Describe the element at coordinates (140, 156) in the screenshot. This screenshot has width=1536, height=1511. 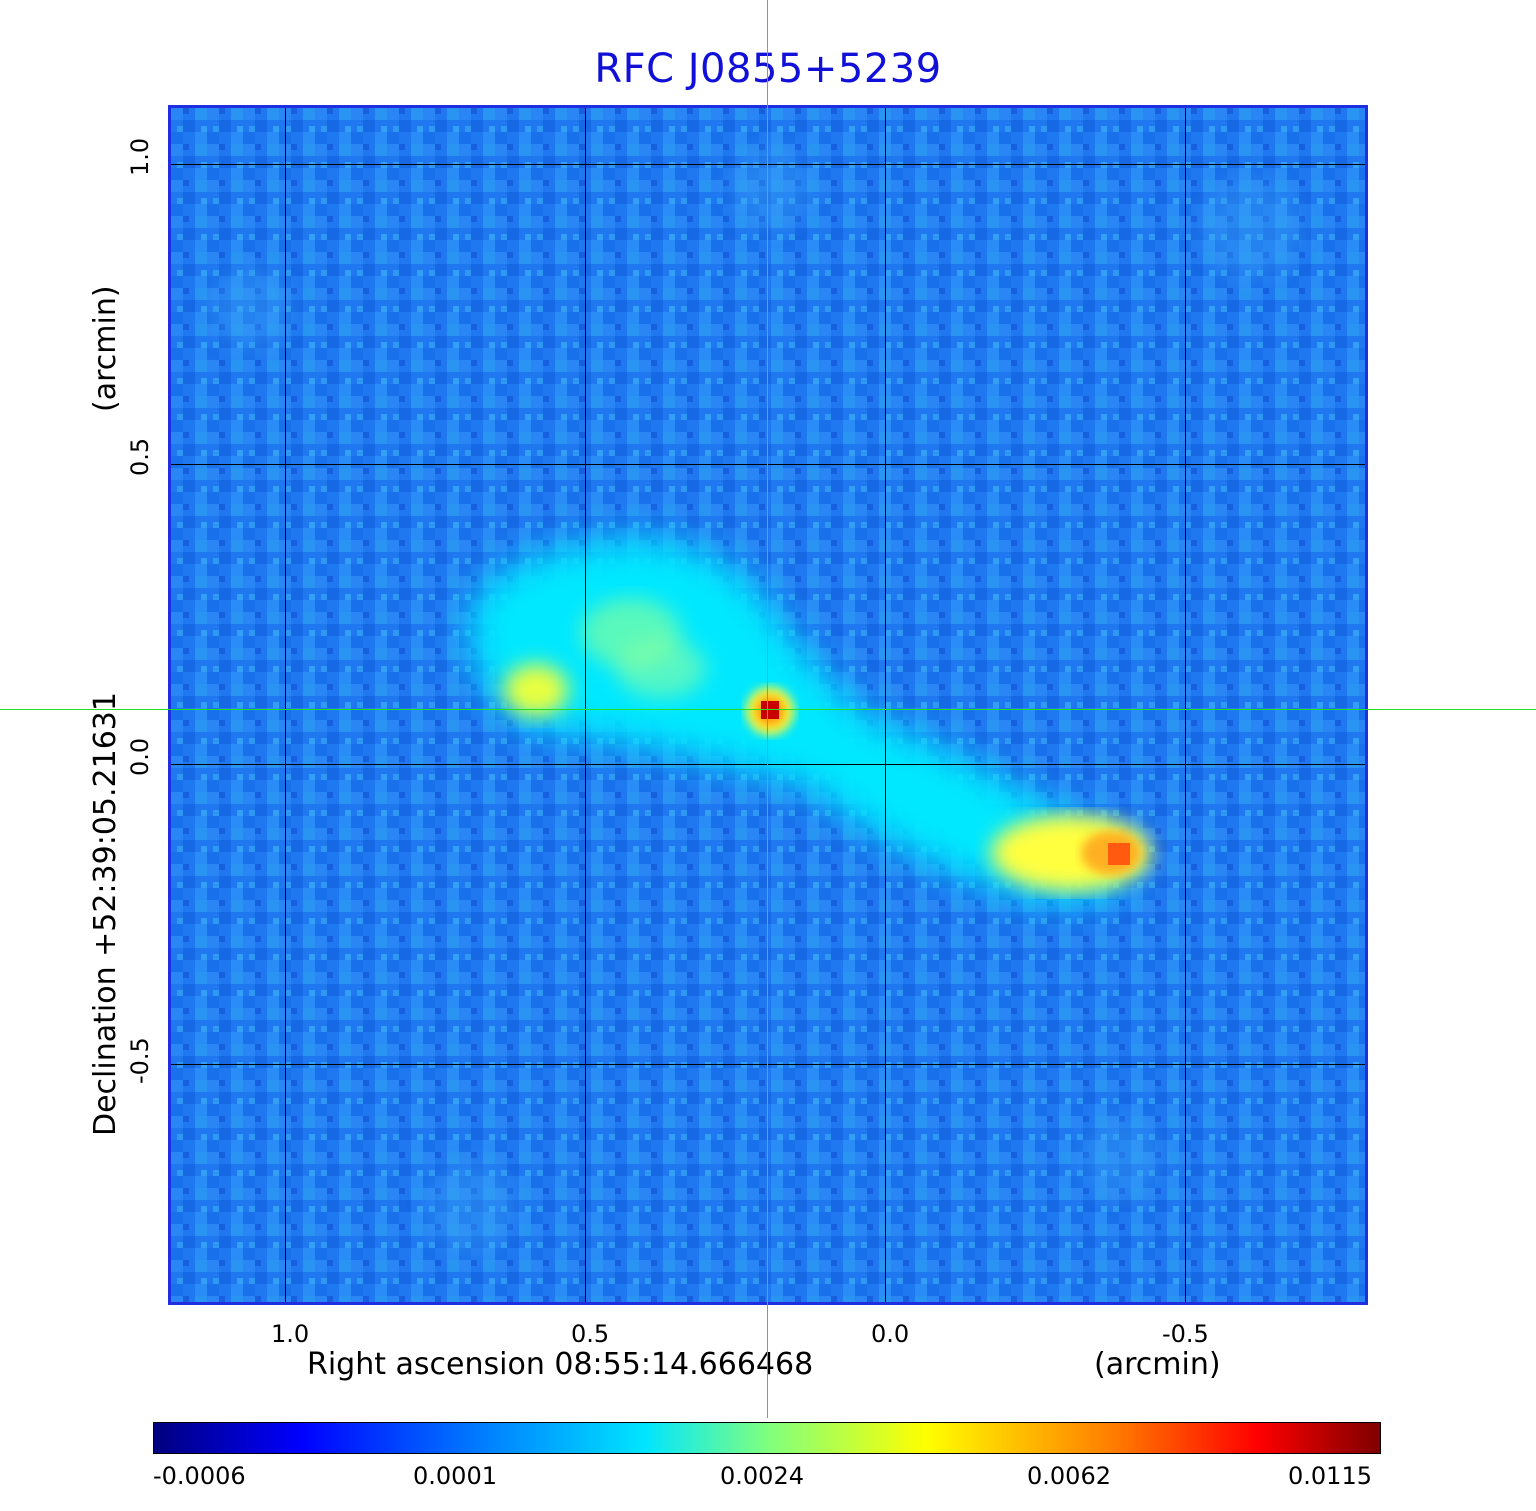
I see `y-tick-label: 1.0` at that location.